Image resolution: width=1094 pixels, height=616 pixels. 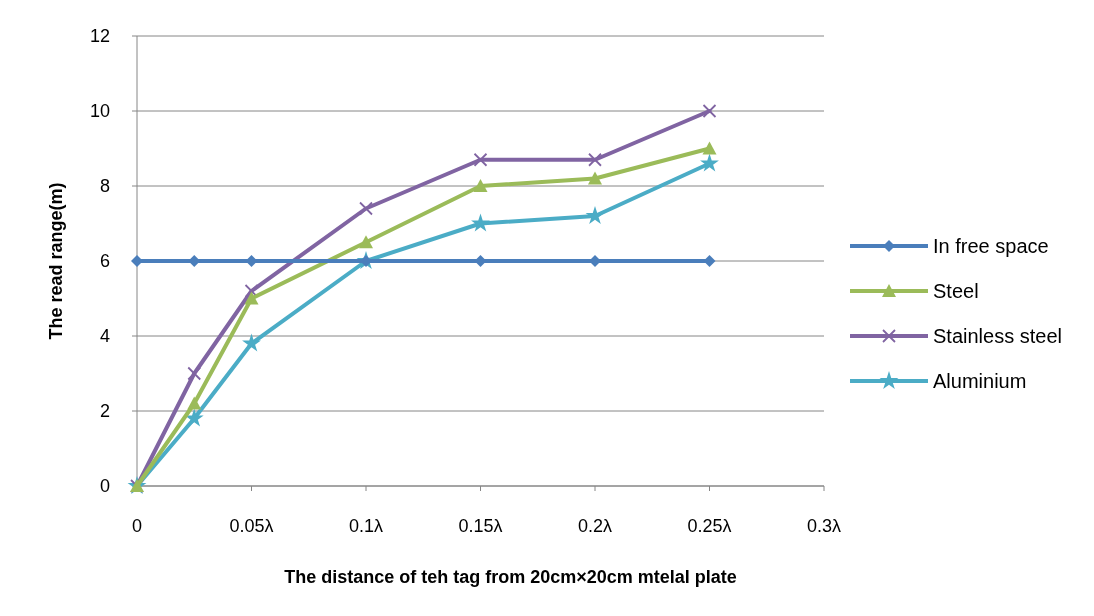 I want to click on x-tick-label: 0.05λ, so click(x=251, y=526).